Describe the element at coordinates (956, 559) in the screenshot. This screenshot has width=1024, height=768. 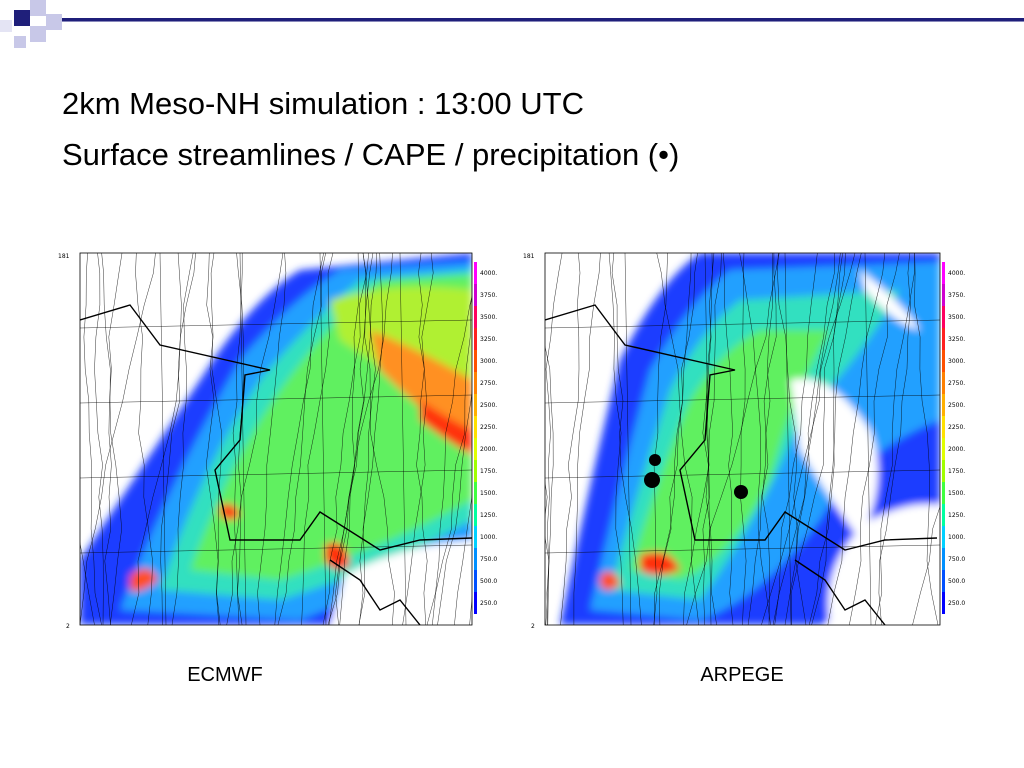
I see `colorbar-label: 750.0` at that location.